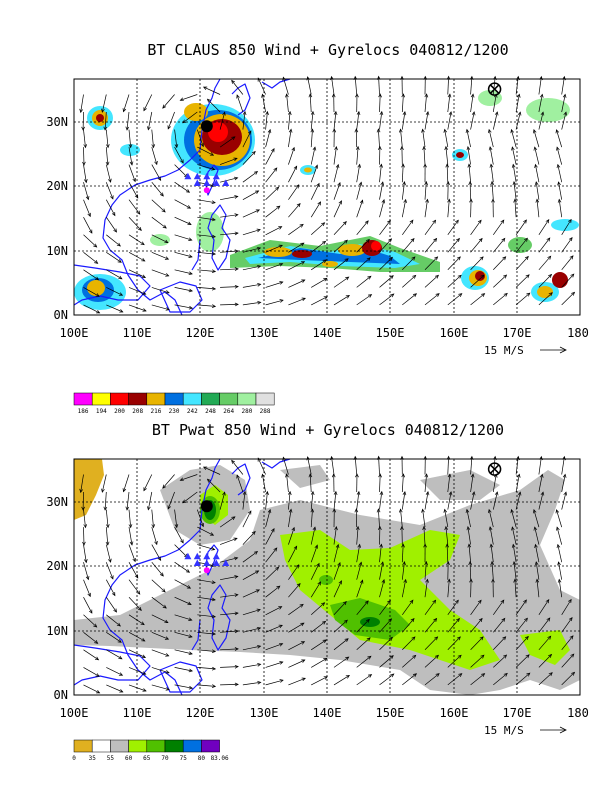  What do you see at coordinates (74, 333) in the screenshot?
I see `top-x-tick-100e: 100E` at bounding box center [74, 333].